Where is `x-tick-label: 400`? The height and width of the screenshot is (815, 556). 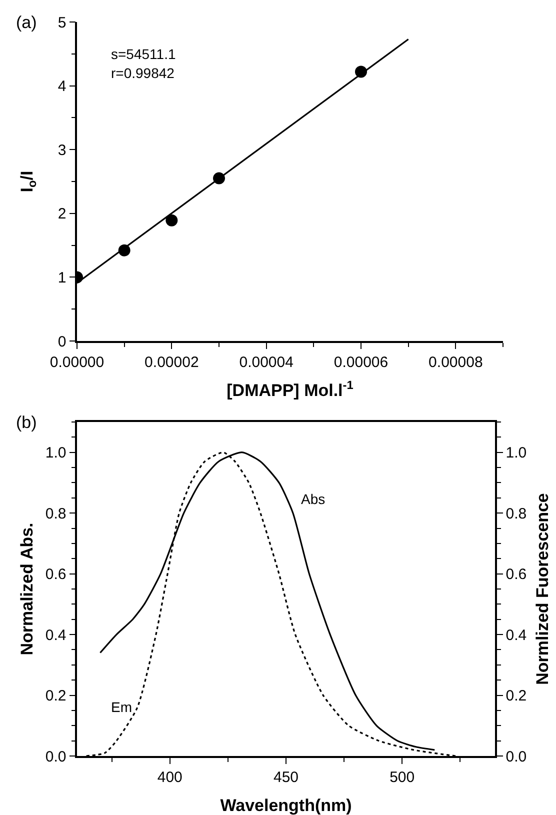
x-tick-label: 400 is located at coordinates (169, 777).